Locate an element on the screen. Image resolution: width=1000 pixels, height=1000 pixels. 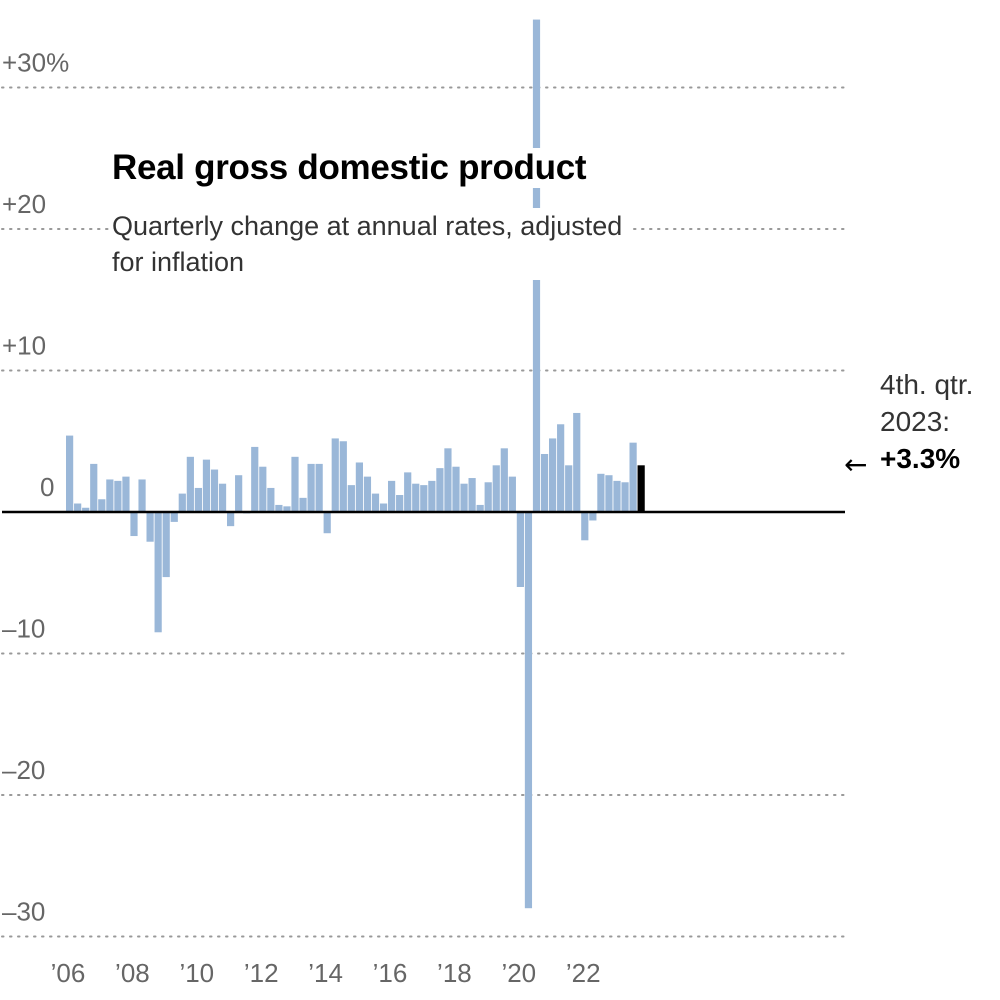
y-tick-label: +10 is located at coordinates (24, 346).